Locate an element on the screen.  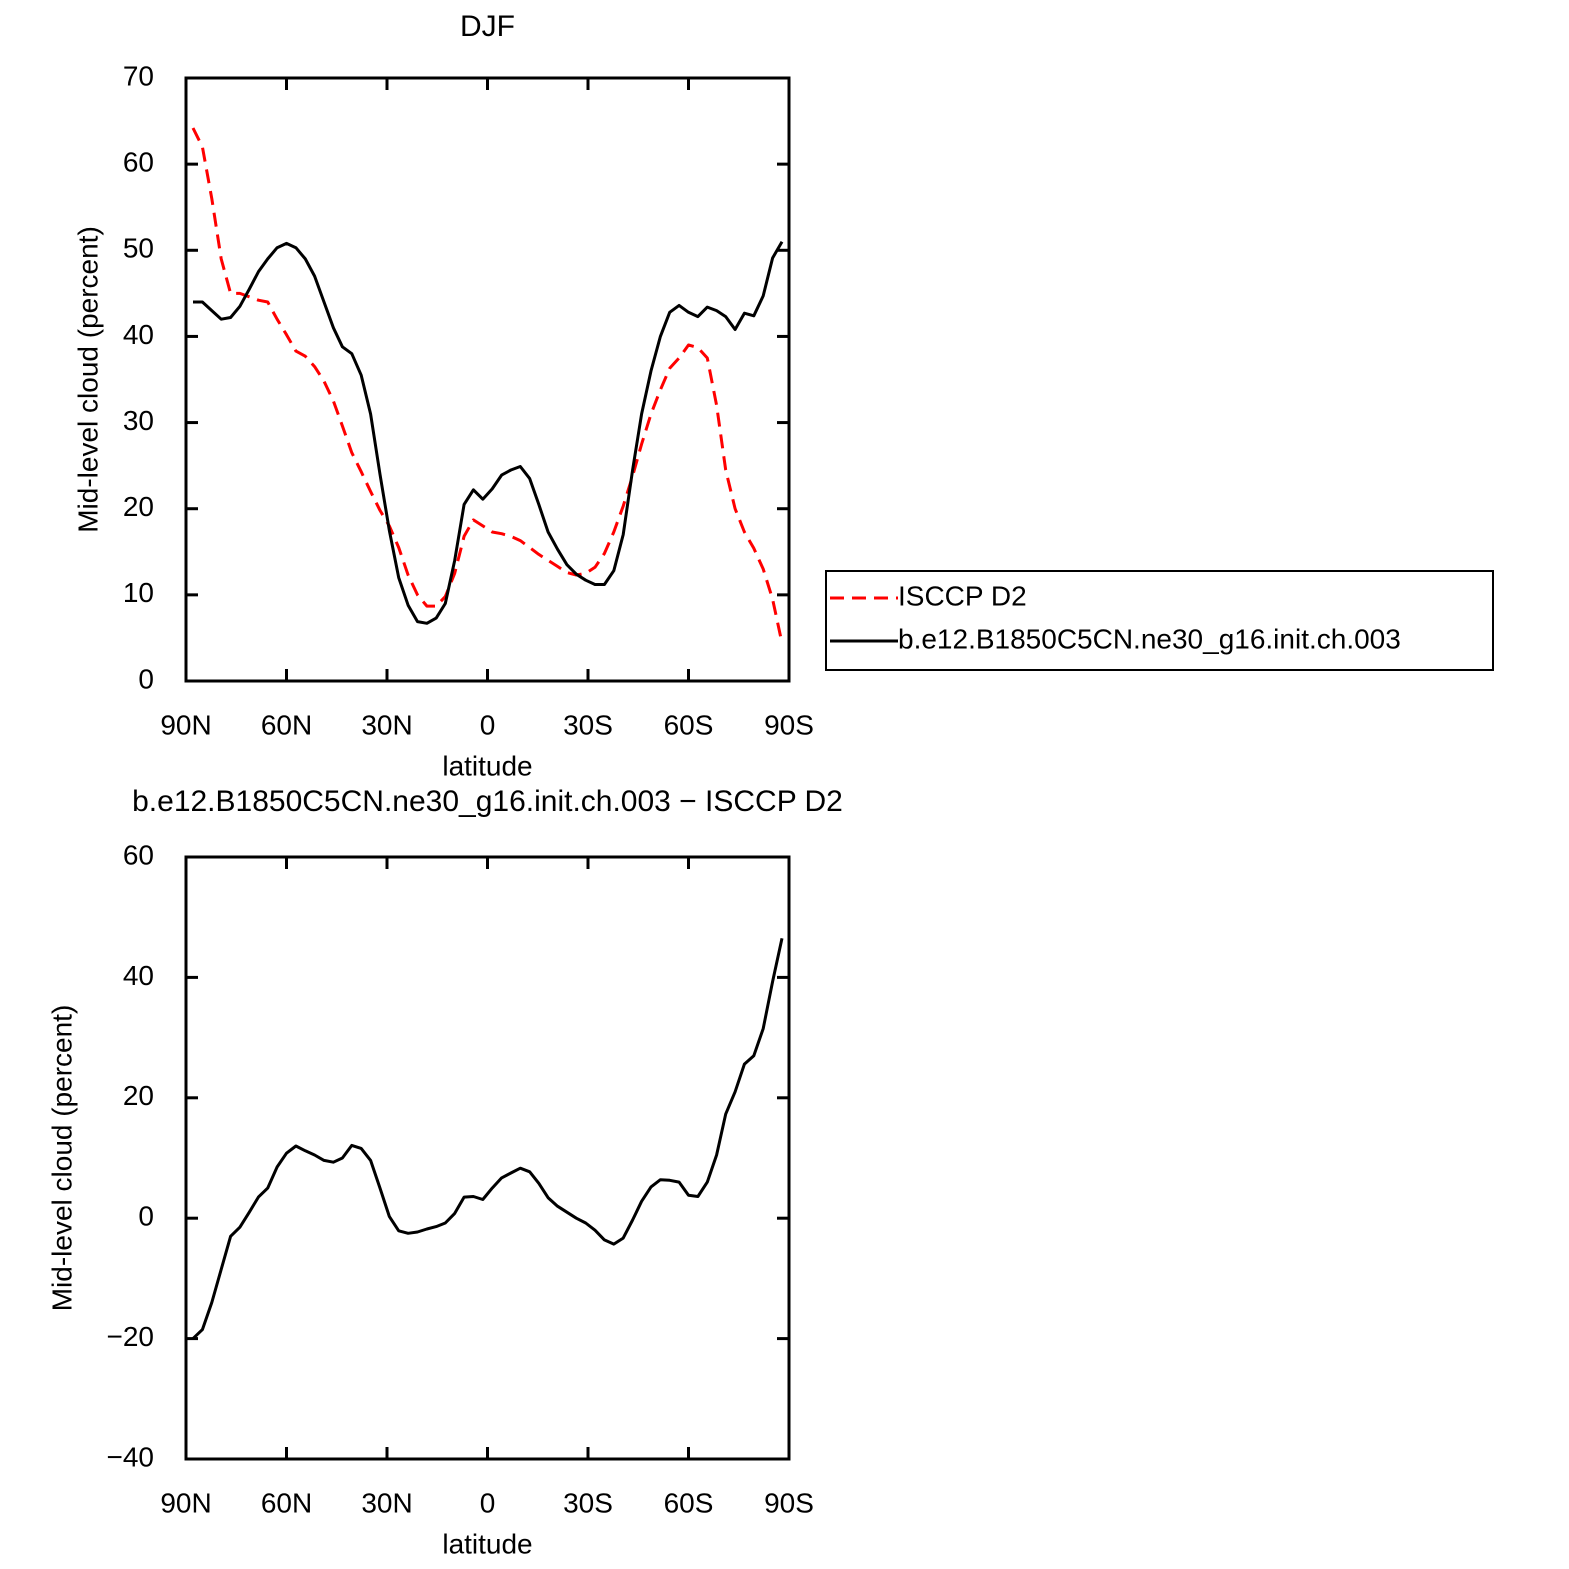
y-tick-label: 30 is located at coordinates (138, 420).